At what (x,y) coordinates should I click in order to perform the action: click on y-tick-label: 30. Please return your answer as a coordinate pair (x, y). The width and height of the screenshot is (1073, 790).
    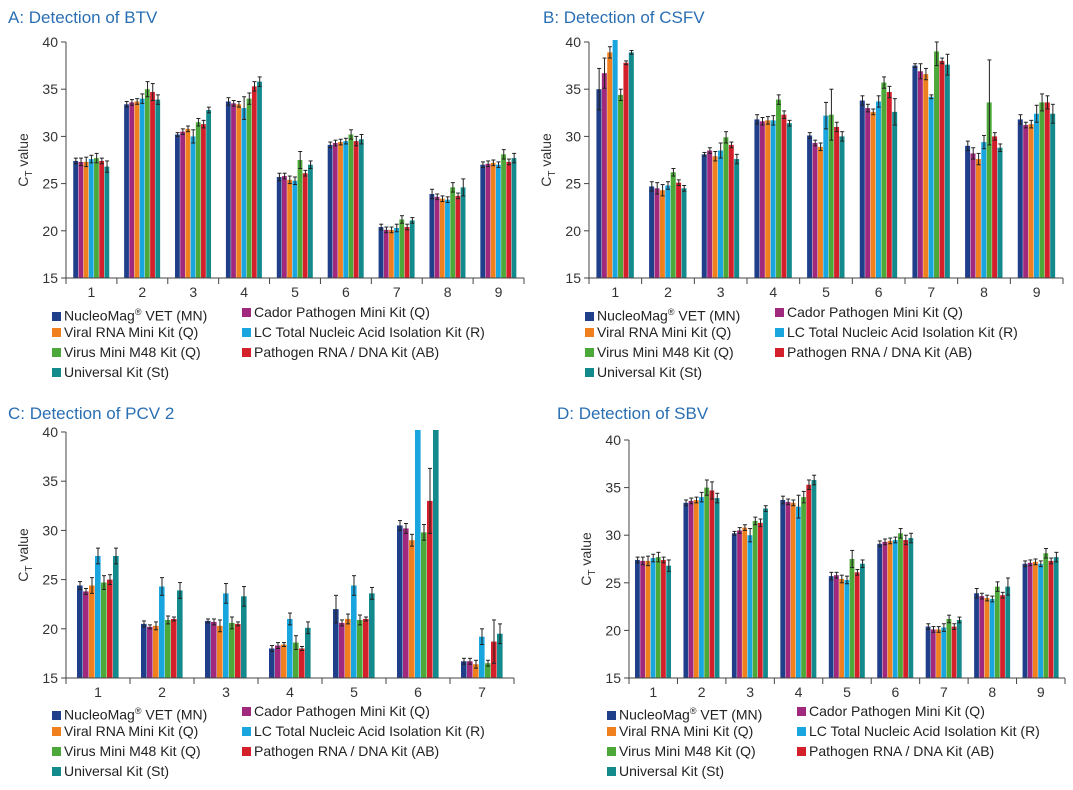
    Looking at the image, I should click on (613, 535).